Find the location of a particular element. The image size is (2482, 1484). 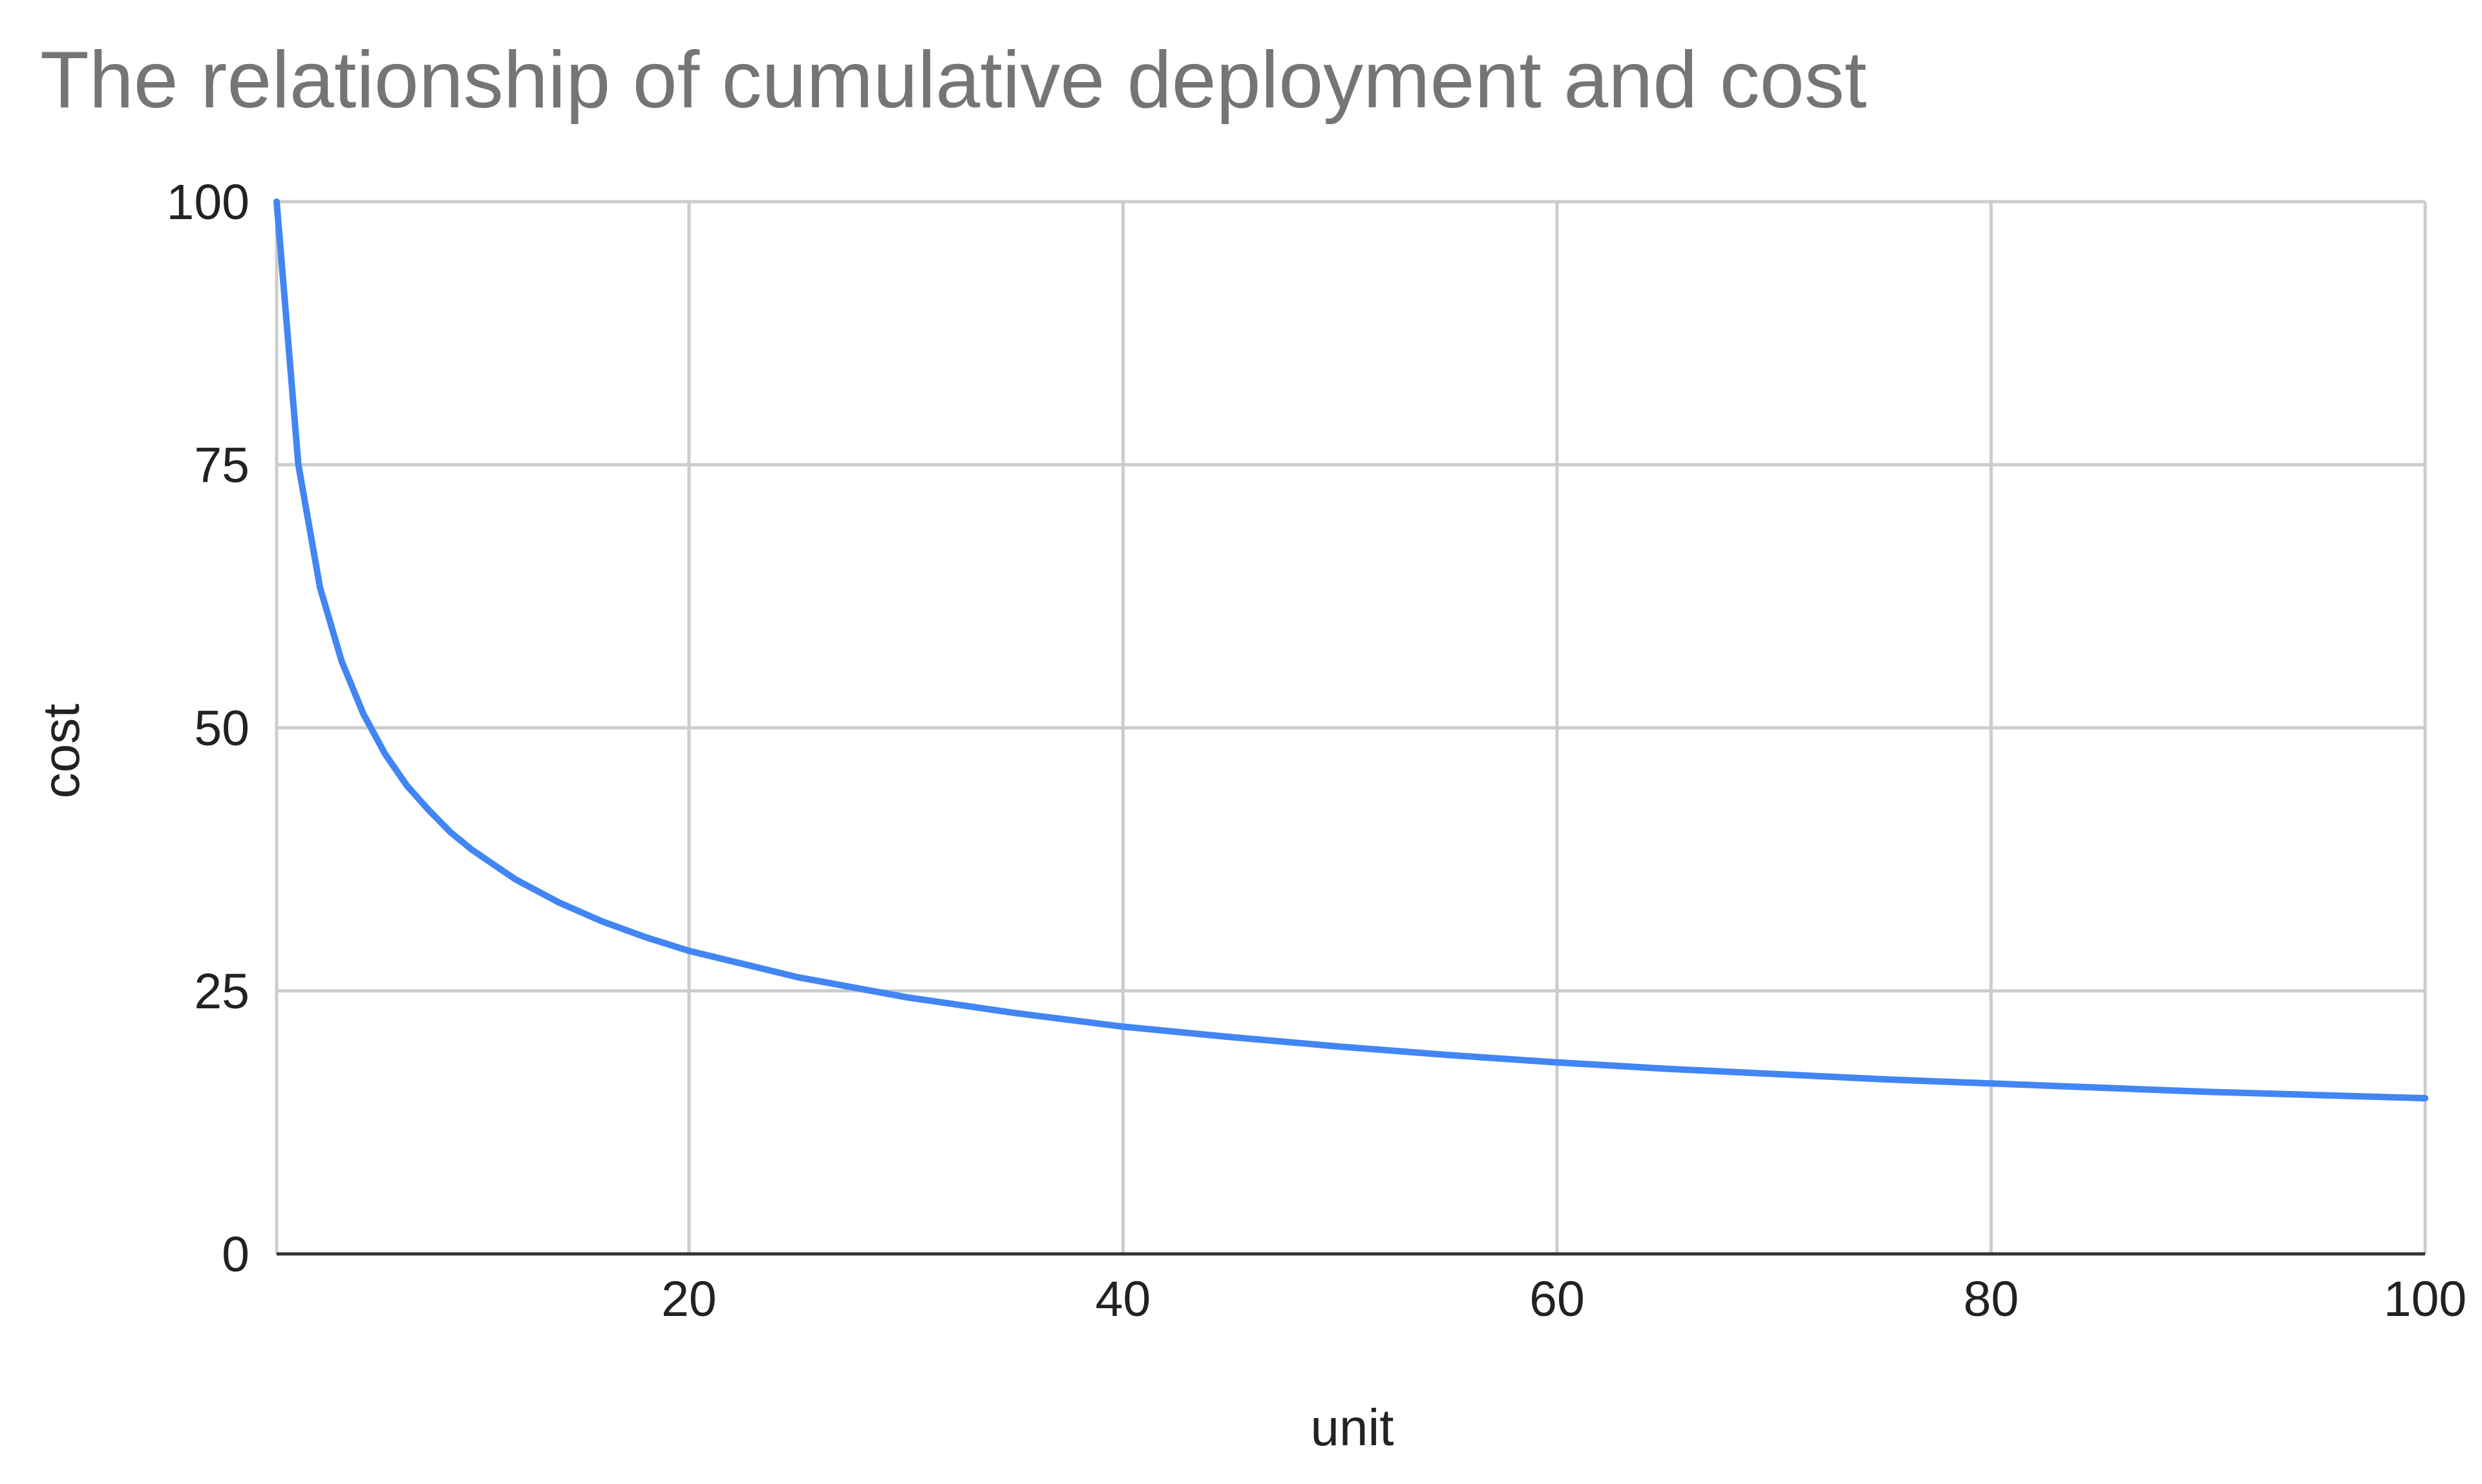

x-tick-label: 100 is located at coordinates (2425, 1299).